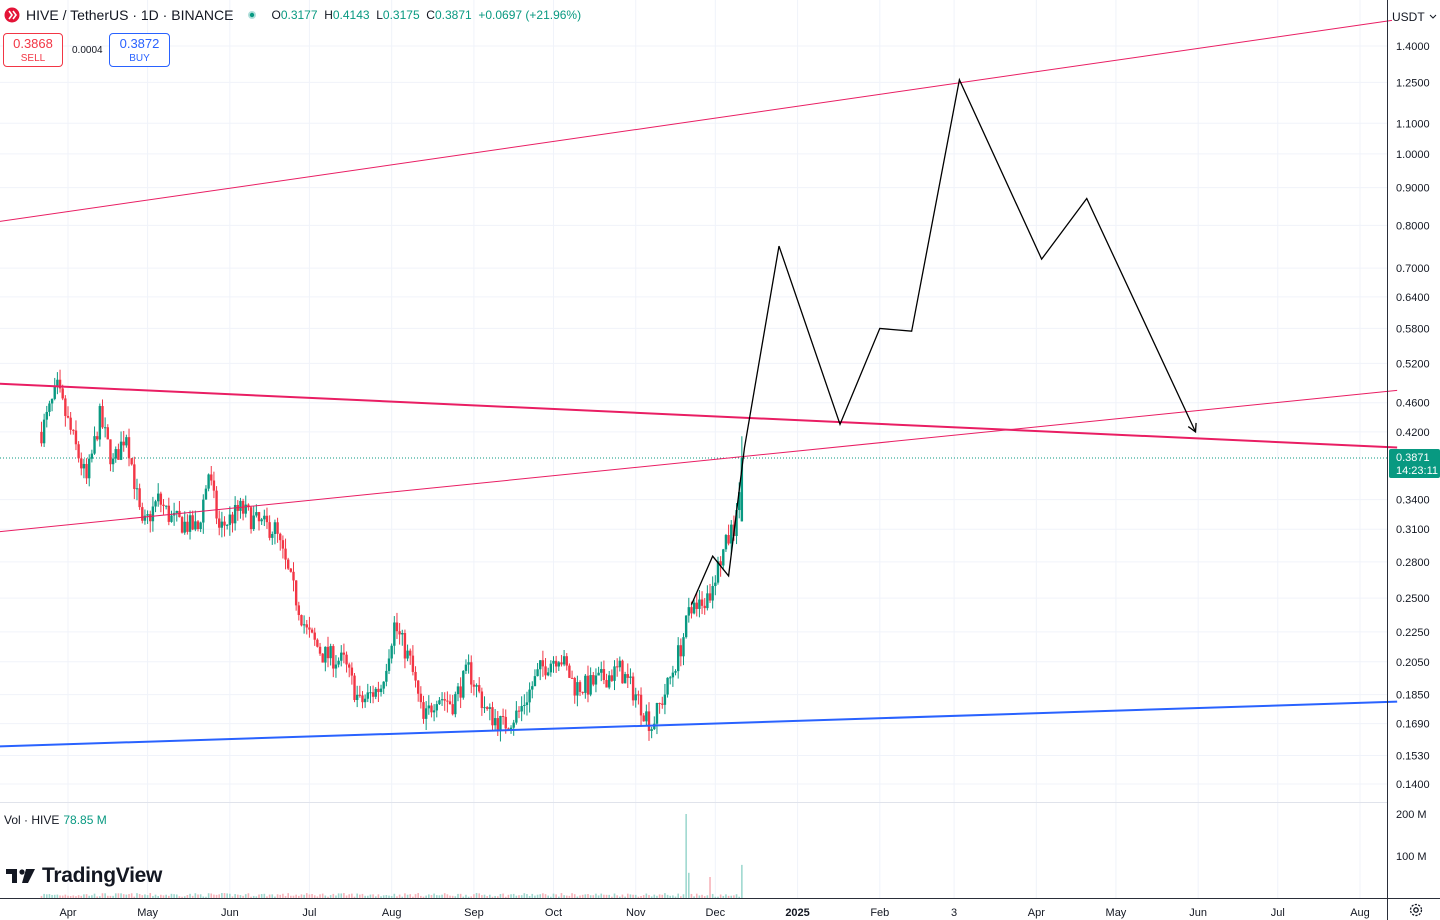 The height and width of the screenshot is (920, 1440). What do you see at coordinates (1036, 913) in the screenshot?
I see `time-tick-label: Apr` at bounding box center [1036, 913].